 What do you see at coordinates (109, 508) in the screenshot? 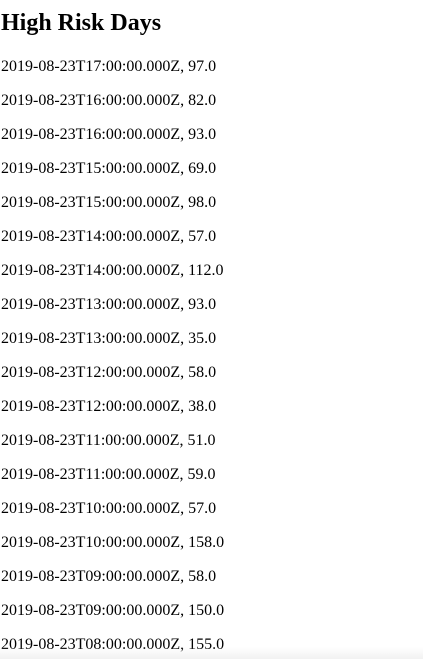
I see `list-item: 2019-08-23T10:00:00.000Z, 57.0` at bounding box center [109, 508].